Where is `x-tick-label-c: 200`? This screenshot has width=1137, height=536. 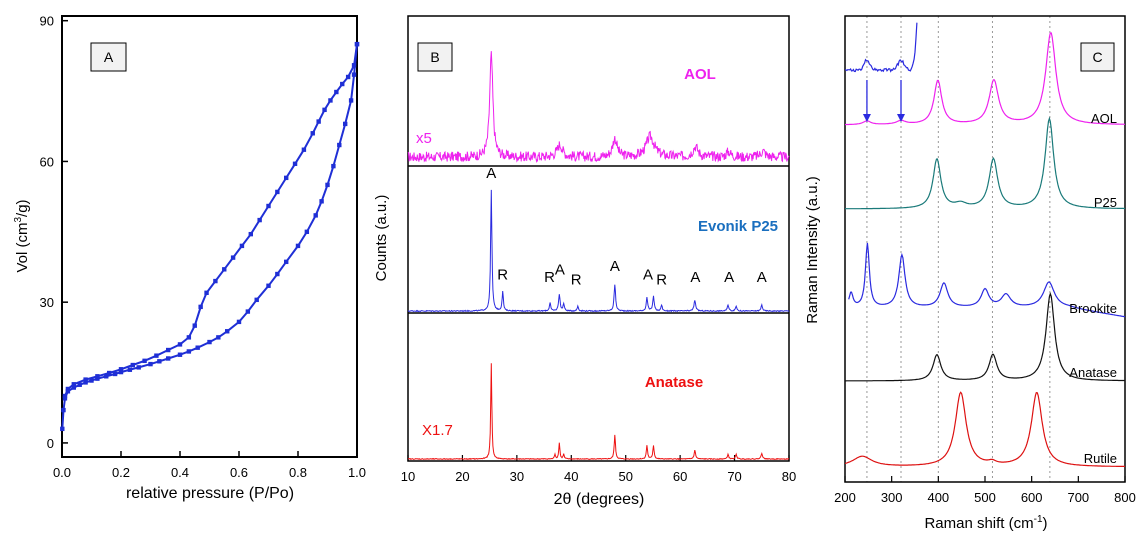 x-tick-label-c: 200 is located at coordinates (845, 497).